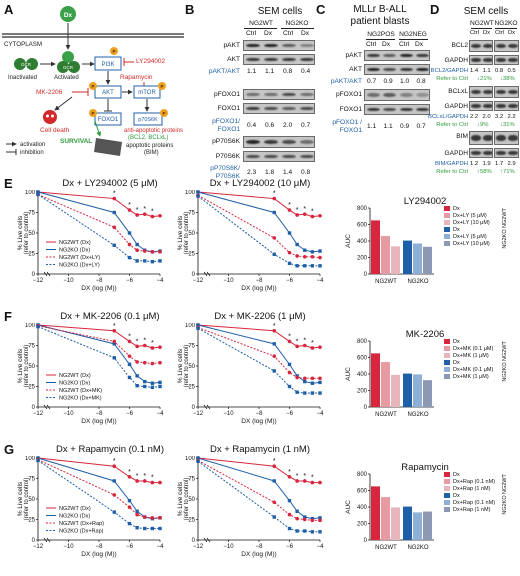 The image size is (520, 576). Describe the element at coordinates (252, 71) in the screenshot. I see `panel-b-value: 1.1` at that location.